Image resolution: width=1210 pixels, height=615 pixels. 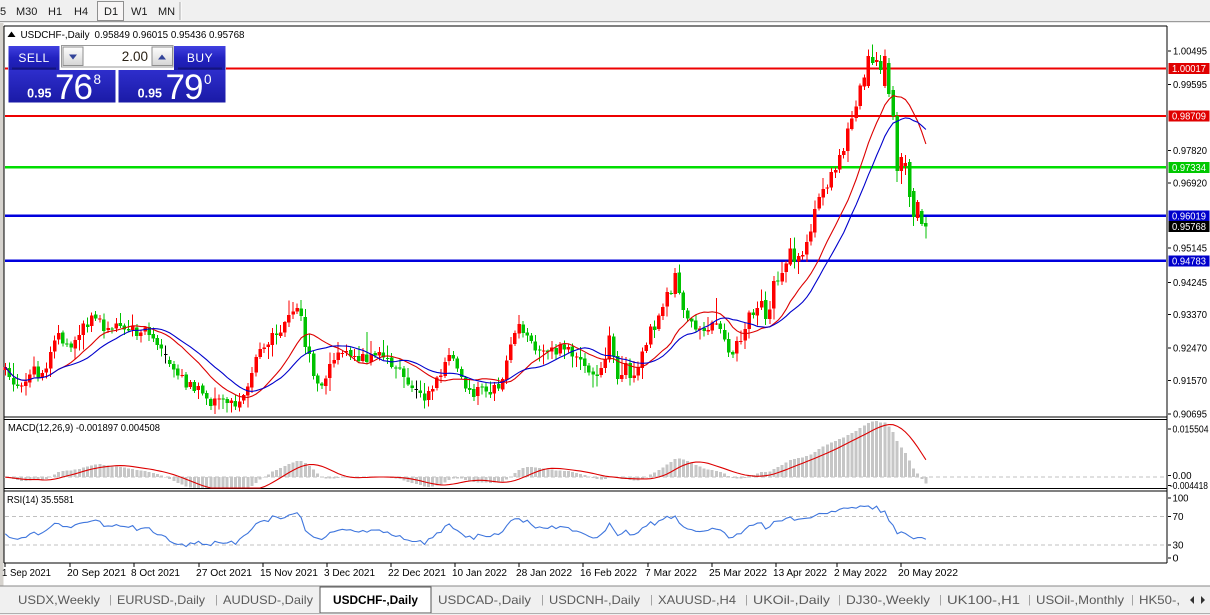 What do you see at coordinates (983, 600) in the screenshot?
I see `svg-text: UK100-,H1` at bounding box center [983, 600].